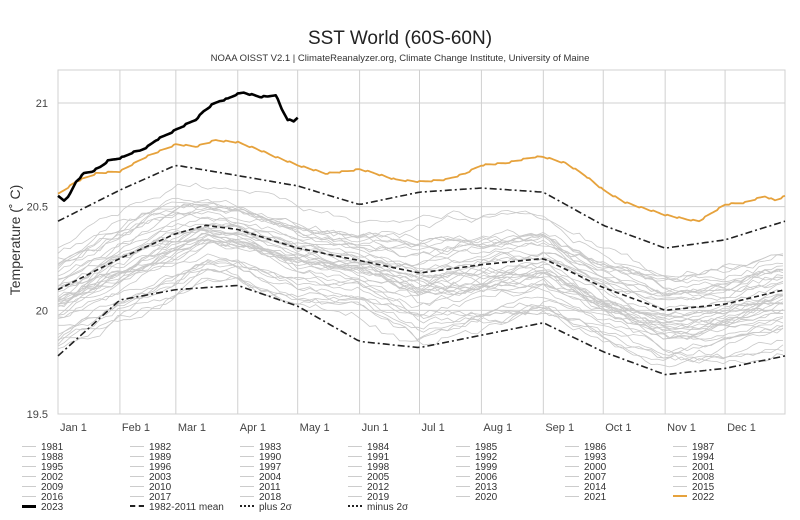 The height and width of the screenshot is (520, 800). Describe the element at coordinates (378, 457) in the screenshot. I see `legend-label: 1991` at that location.